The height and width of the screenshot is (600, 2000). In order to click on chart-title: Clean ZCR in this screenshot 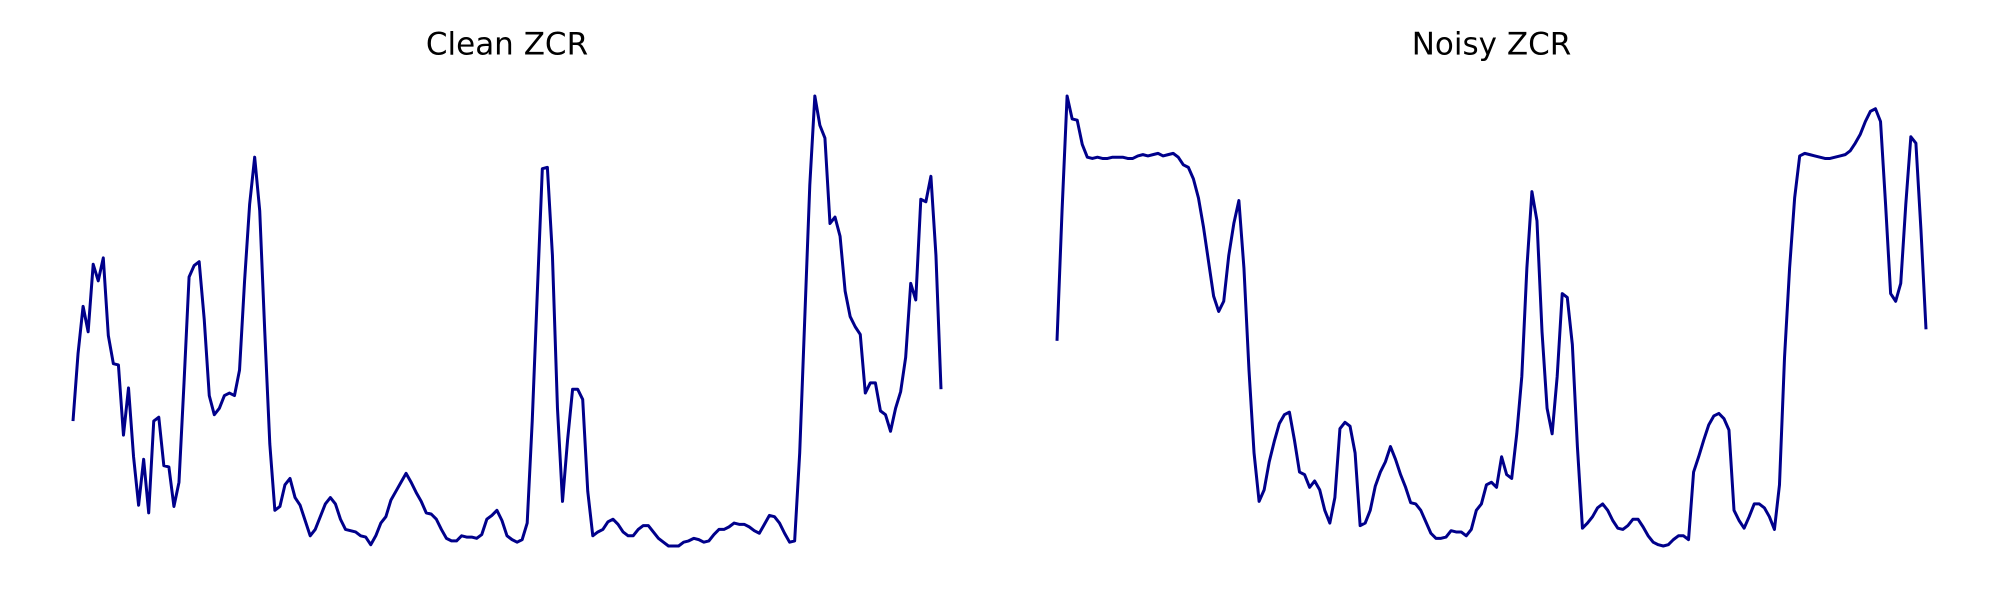, I will do `click(507, 45)`.